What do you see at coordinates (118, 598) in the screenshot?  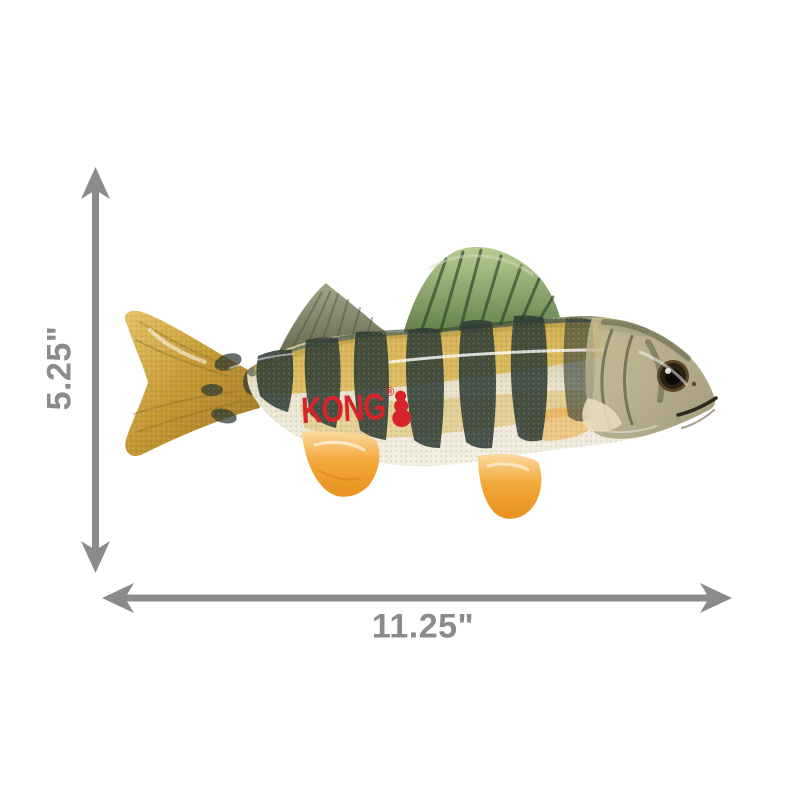 I see `width-arrowhead-left` at bounding box center [118, 598].